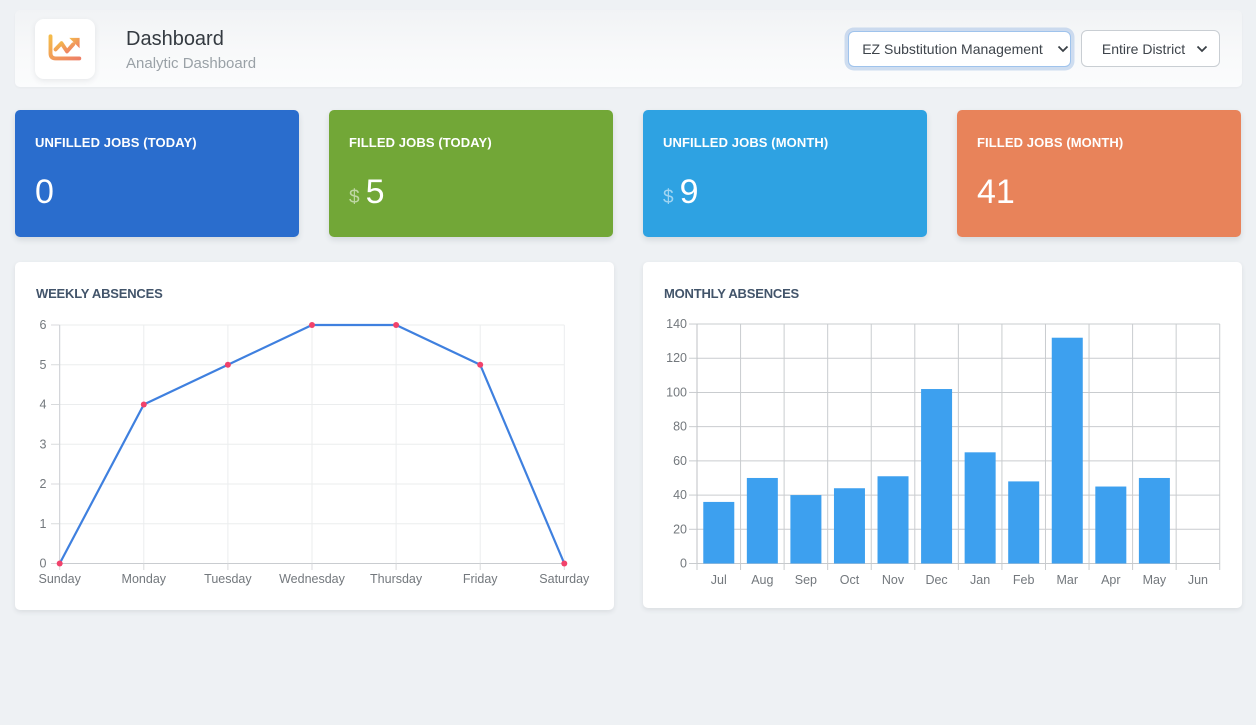 The width and height of the screenshot is (1256, 725). Describe the element at coordinates (312, 579) in the screenshot. I see `svg-text: Wednesday` at that location.